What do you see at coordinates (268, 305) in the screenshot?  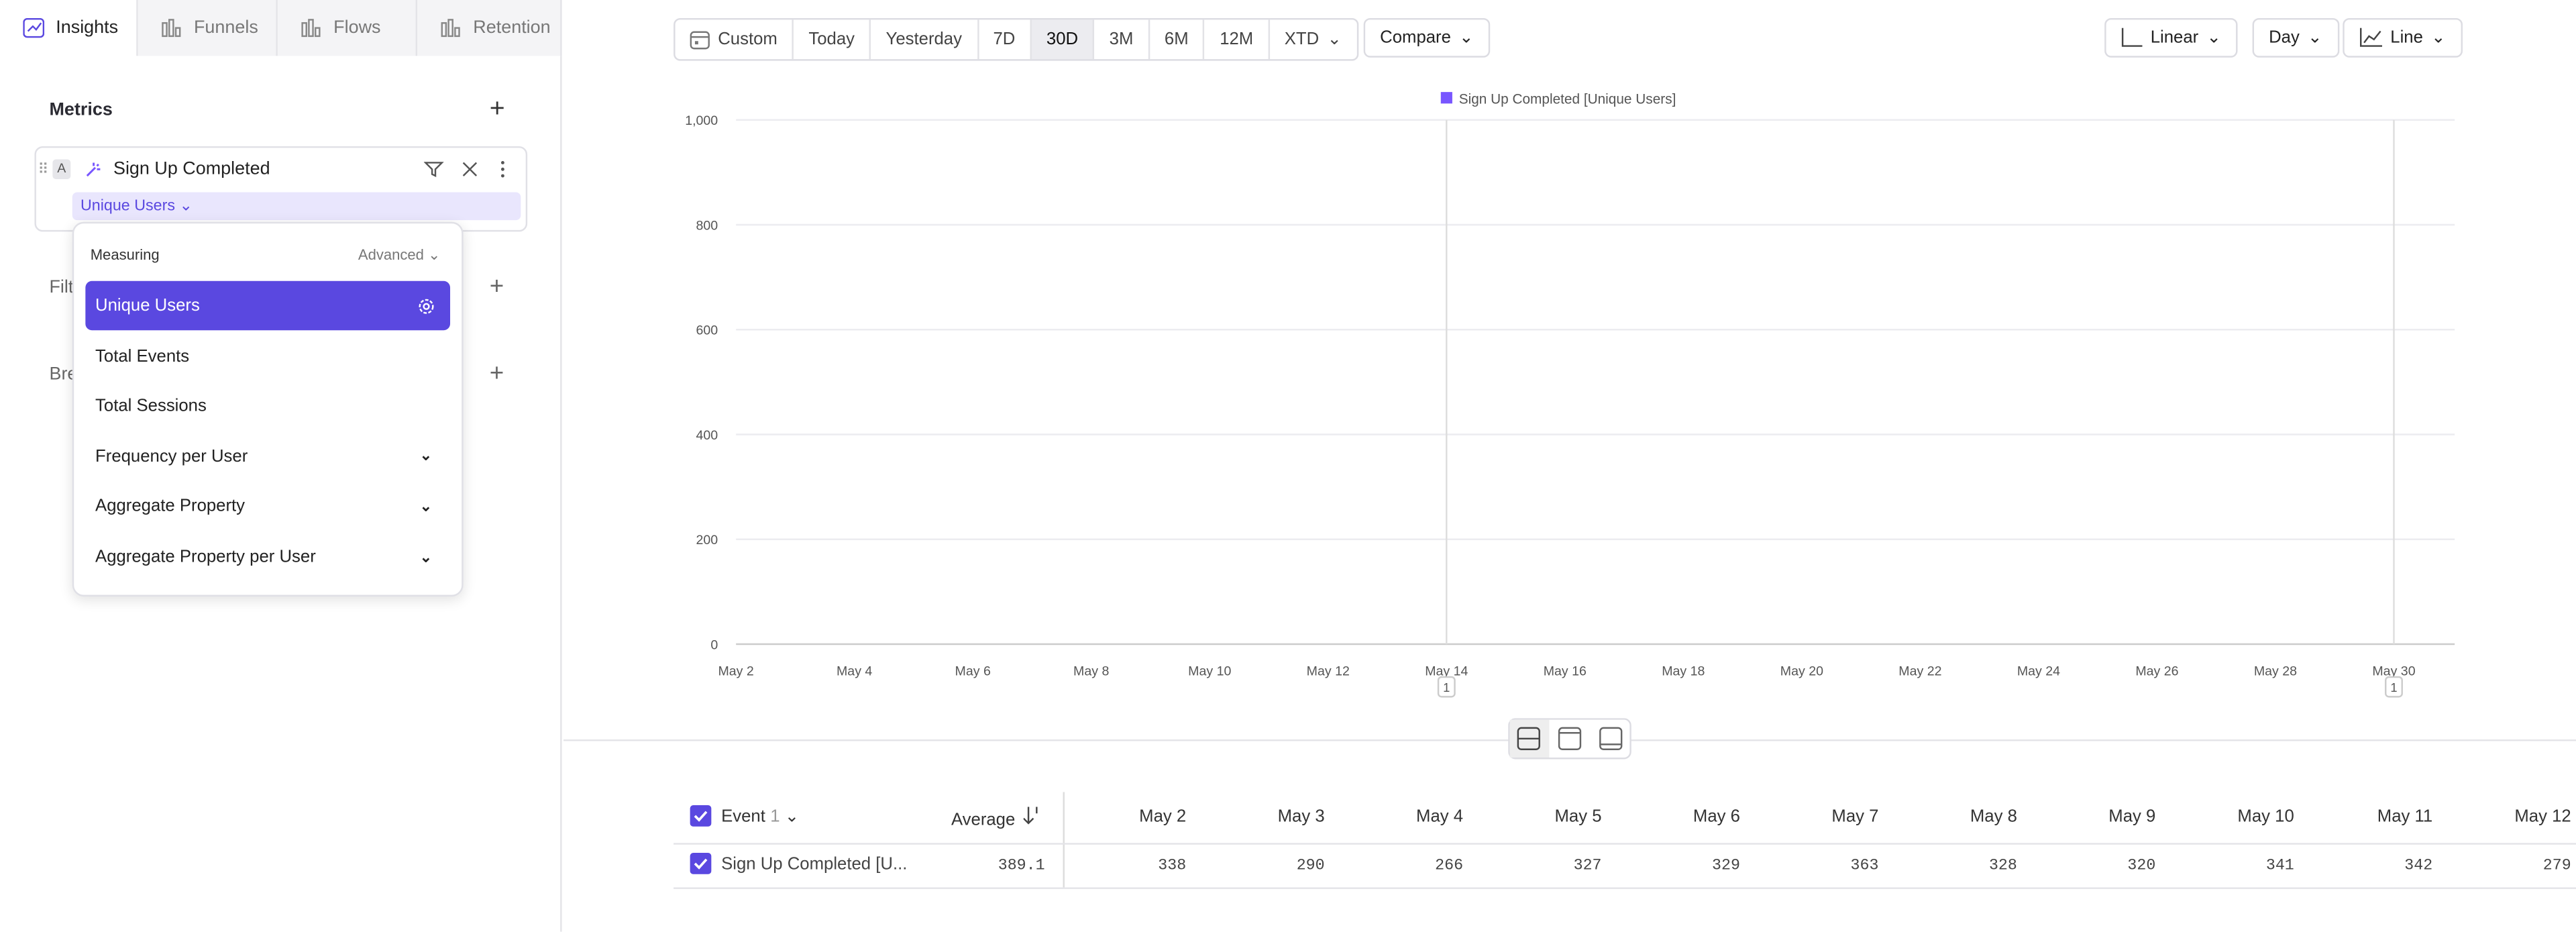 I see `measure-option: Unique Users` at bounding box center [268, 305].